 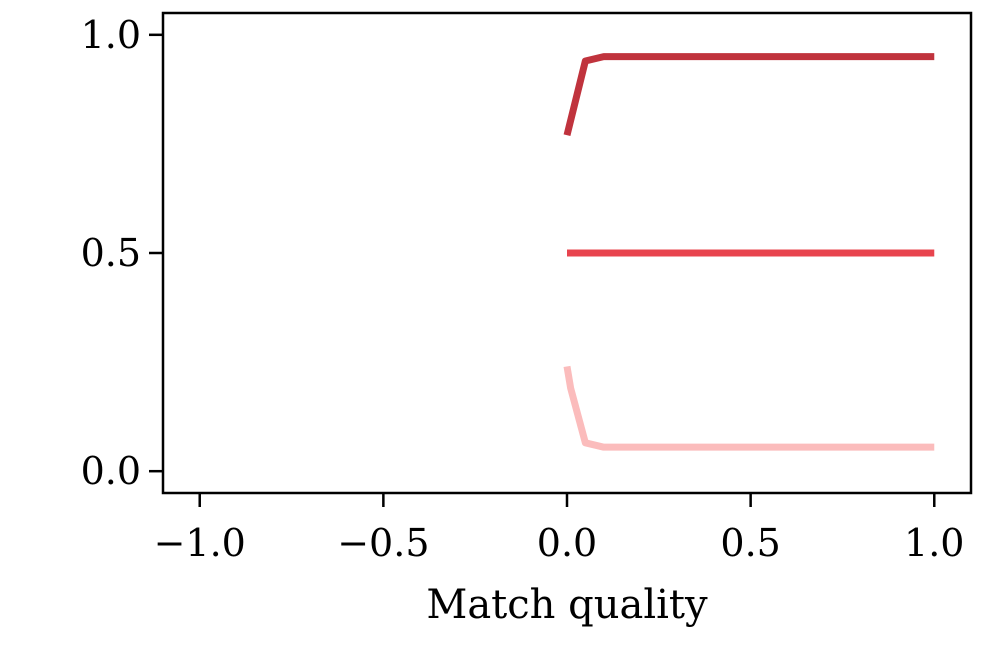 I want to click on x-tick-label: −0.5, so click(x=383, y=543).